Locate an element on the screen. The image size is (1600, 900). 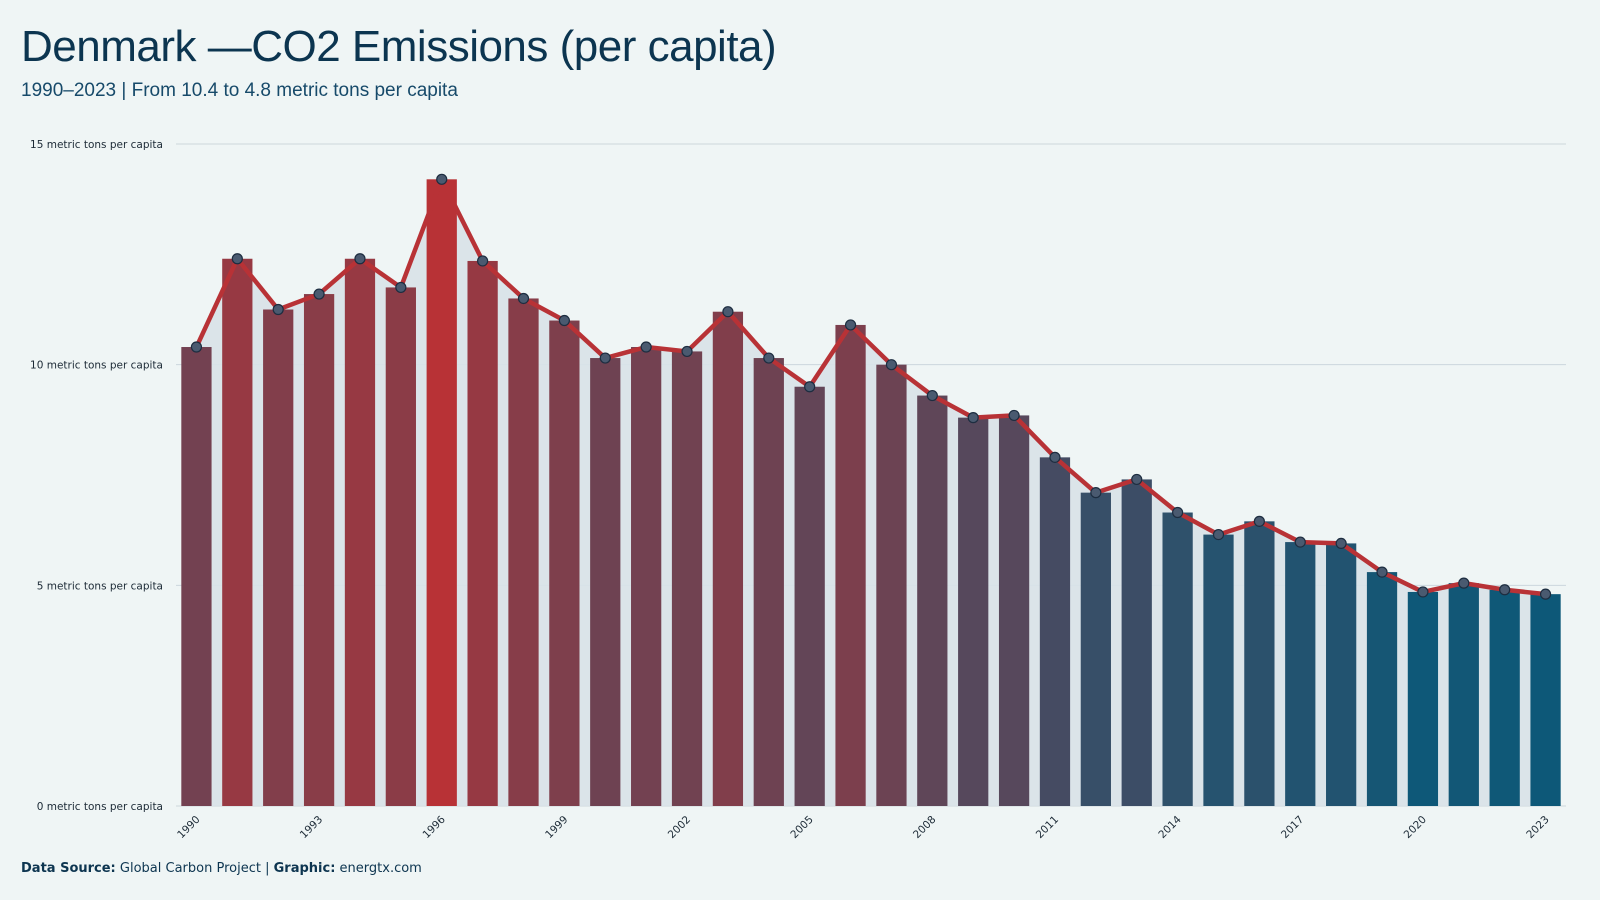
x-tick-label: 2008 is located at coordinates (924, 827).